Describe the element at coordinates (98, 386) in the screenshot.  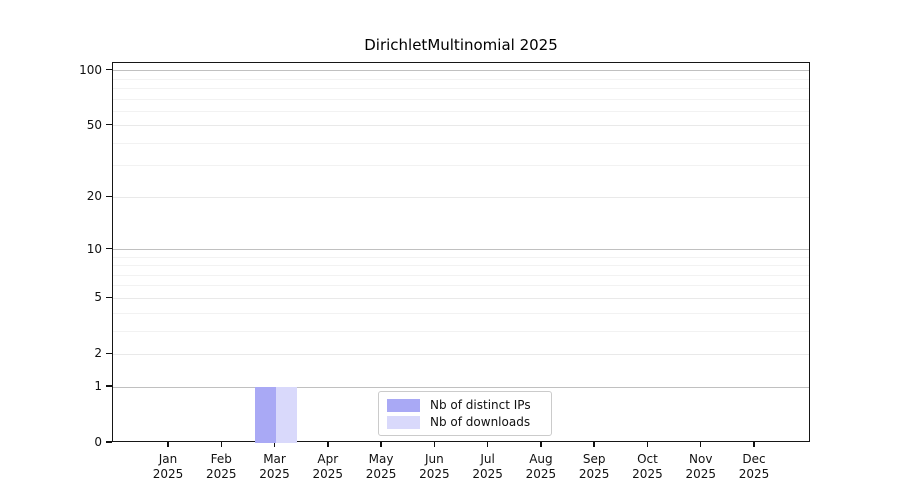
I see `y-tick-label: 1` at that location.